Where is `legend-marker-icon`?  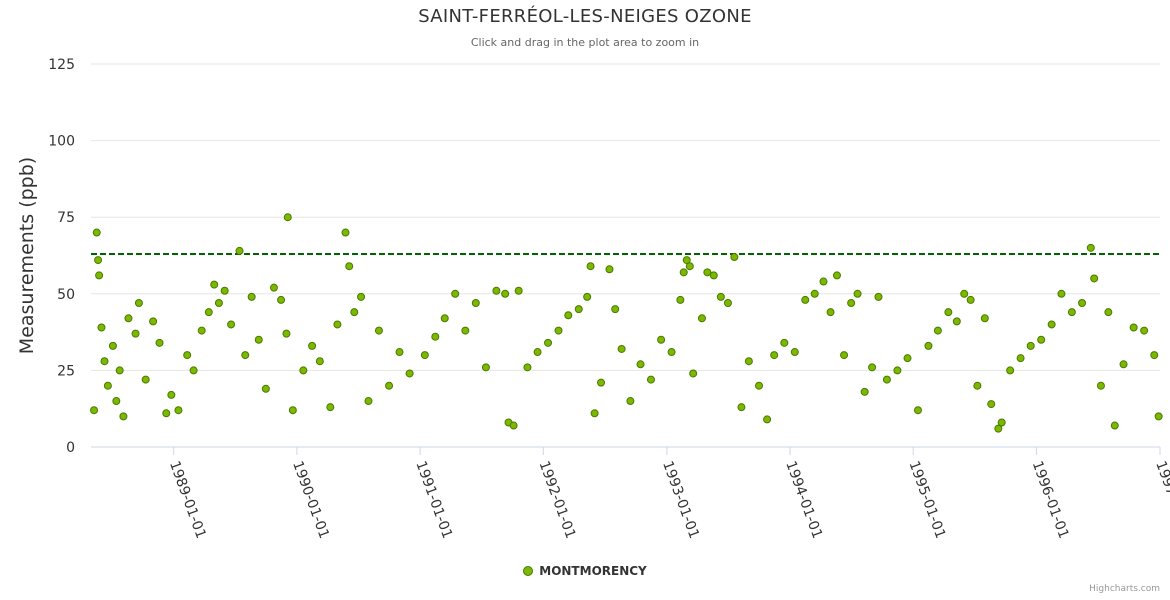 legend-marker-icon is located at coordinates (528, 571).